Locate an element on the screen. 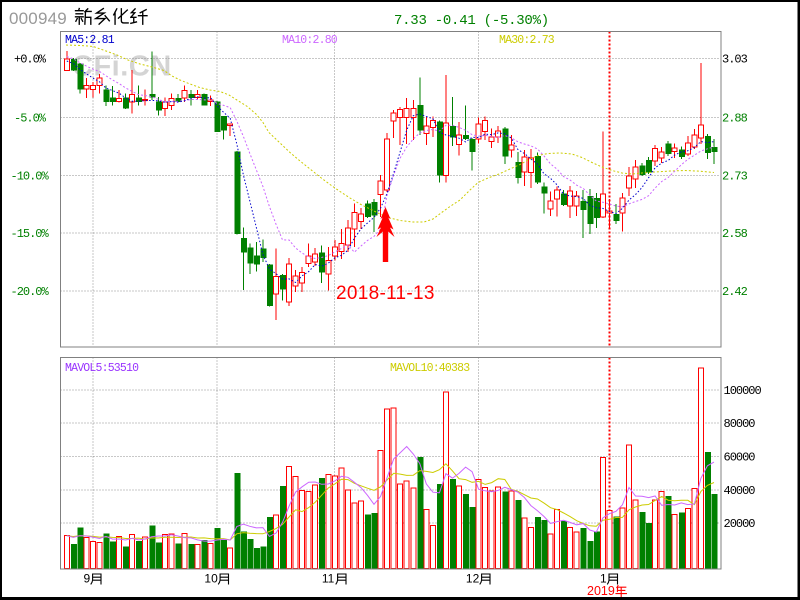  svg-text: MA30:2.73 is located at coordinates (527, 40).